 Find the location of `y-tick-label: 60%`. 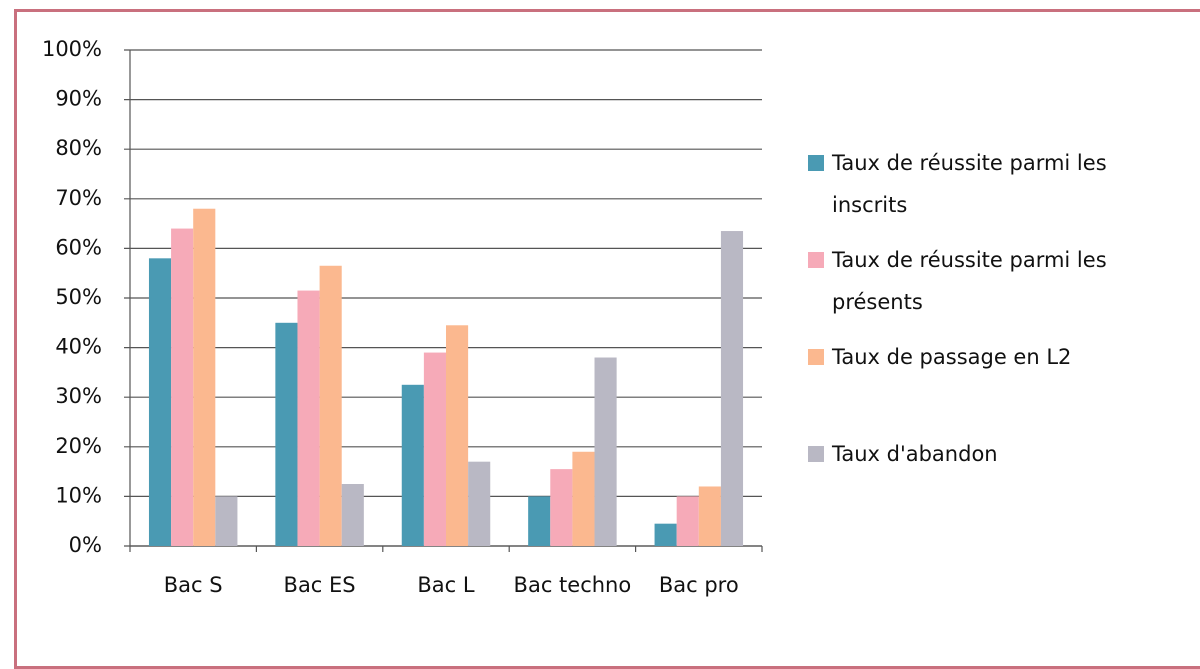

y-tick-label: 60% is located at coordinates (78, 247).